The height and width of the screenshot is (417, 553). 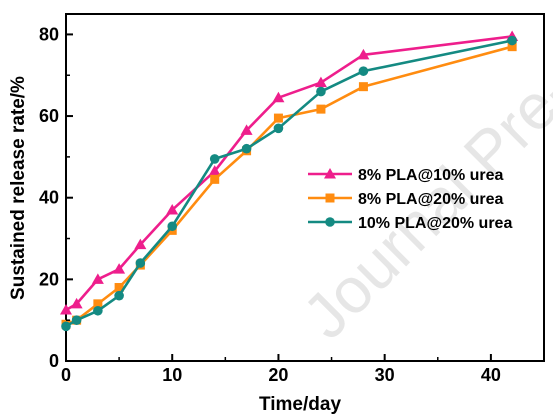 I want to click on y-axis-title: Sustained release rate/%, so click(x=18, y=188).